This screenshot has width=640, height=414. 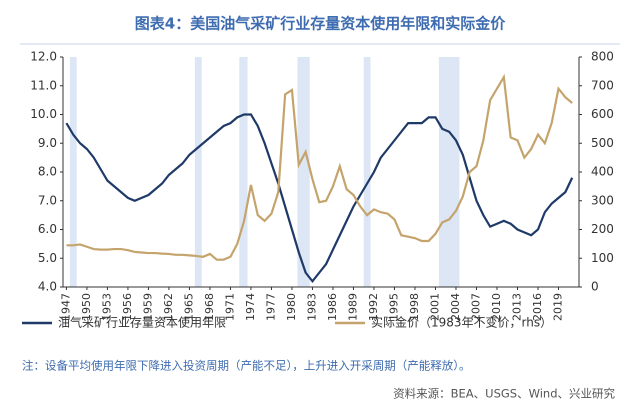 I want to click on legend-label: 实际金价（1983年不变价，rhs）, so click(x=461, y=322).